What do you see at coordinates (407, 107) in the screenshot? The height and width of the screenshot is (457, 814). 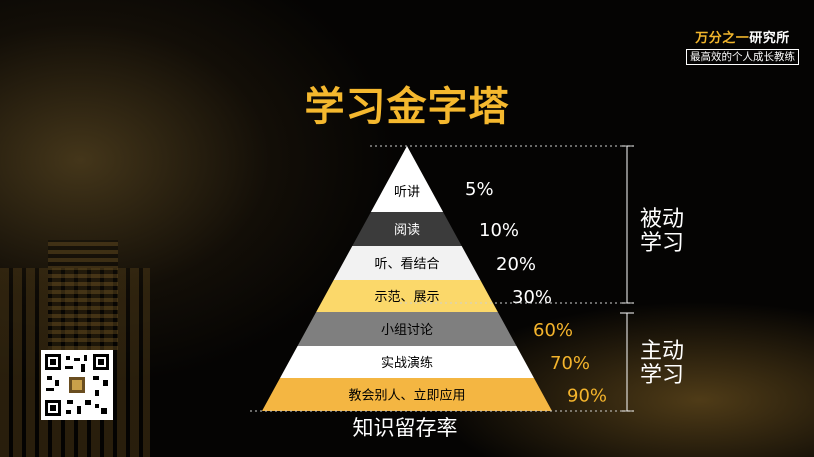 I see `page-title: 学习金字塔` at bounding box center [407, 107].